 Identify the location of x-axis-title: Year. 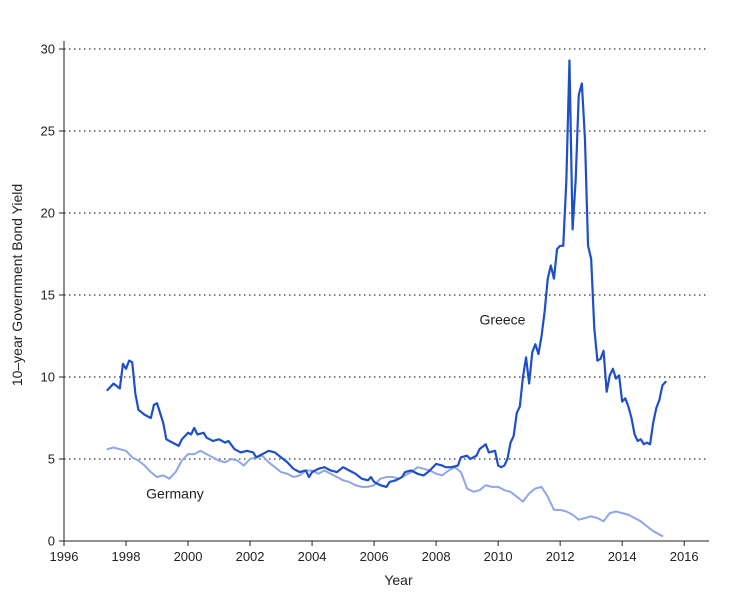
(398, 580).